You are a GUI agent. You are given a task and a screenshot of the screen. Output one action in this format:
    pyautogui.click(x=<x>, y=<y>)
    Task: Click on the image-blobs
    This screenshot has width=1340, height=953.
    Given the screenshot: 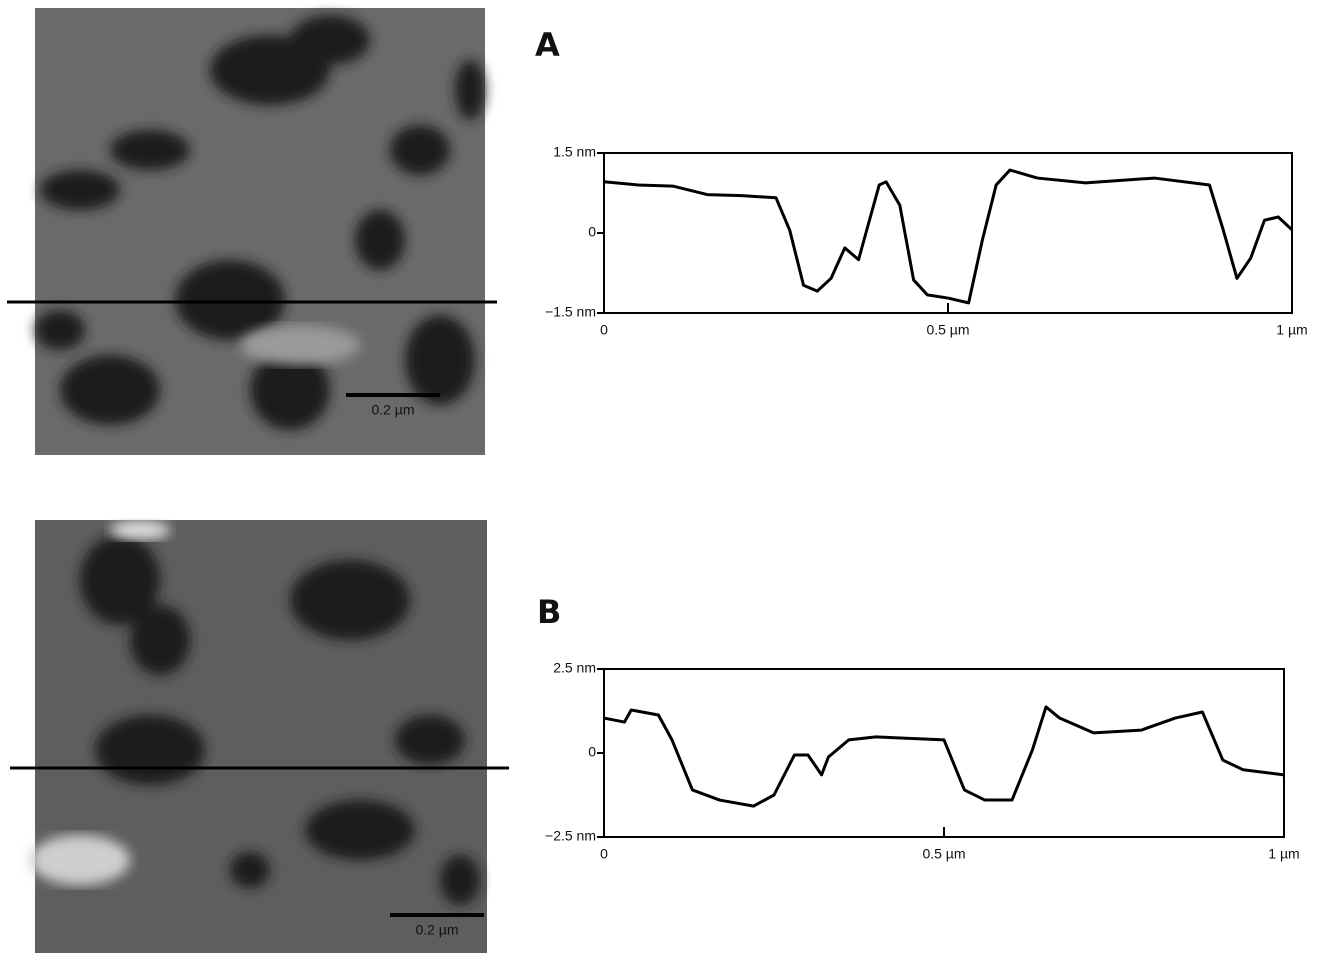 What is the action you would take?
    pyautogui.click(x=260, y=222)
    